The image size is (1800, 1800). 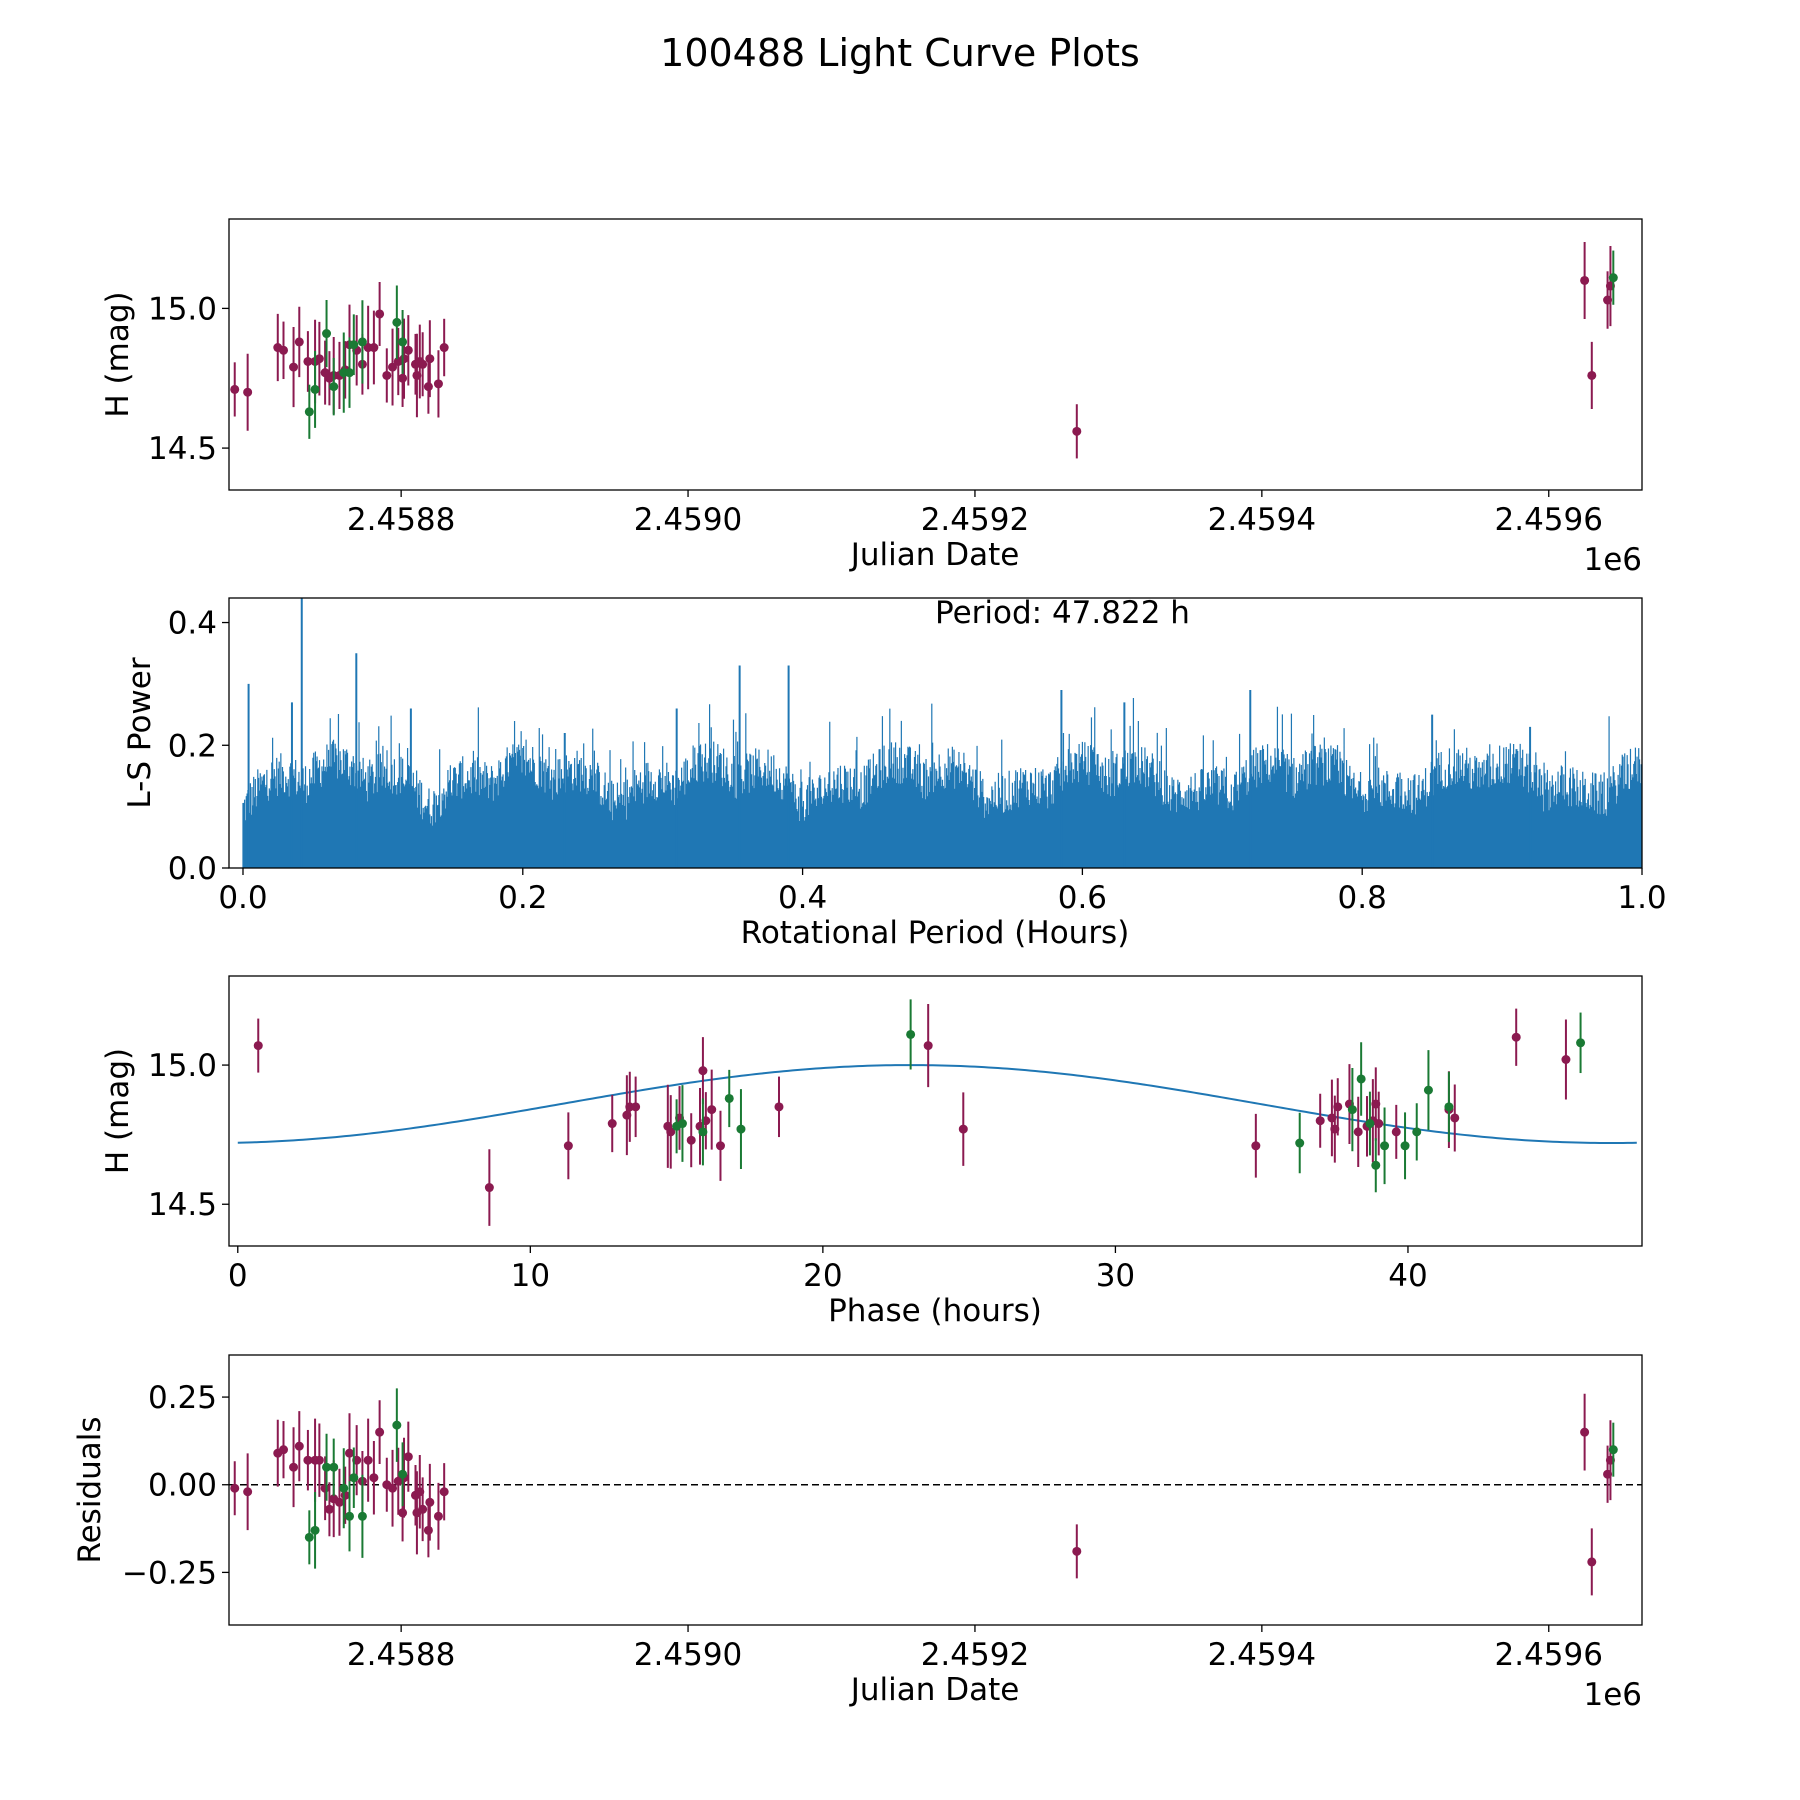 What do you see at coordinates (900, 53) in the screenshot?
I see `figure-title: 100488 Light Curve Plots` at bounding box center [900, 53].